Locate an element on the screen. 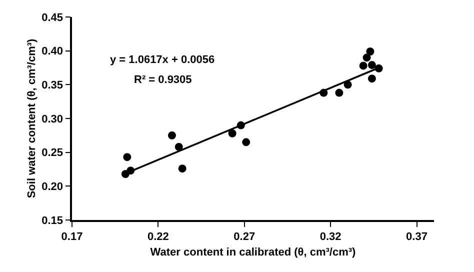 The height and width of the screenshot is (272, 474). y-tick-label: 0.20 is located at coordinates (53, 187).